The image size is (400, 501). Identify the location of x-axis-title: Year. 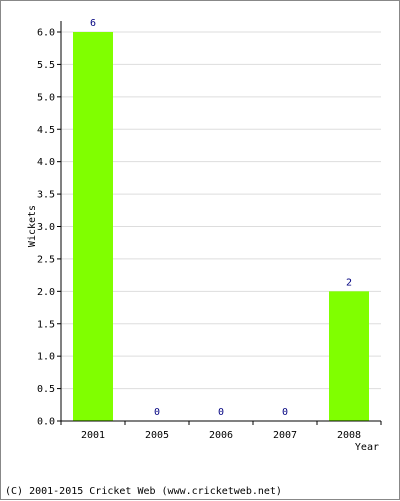
(367, 447).